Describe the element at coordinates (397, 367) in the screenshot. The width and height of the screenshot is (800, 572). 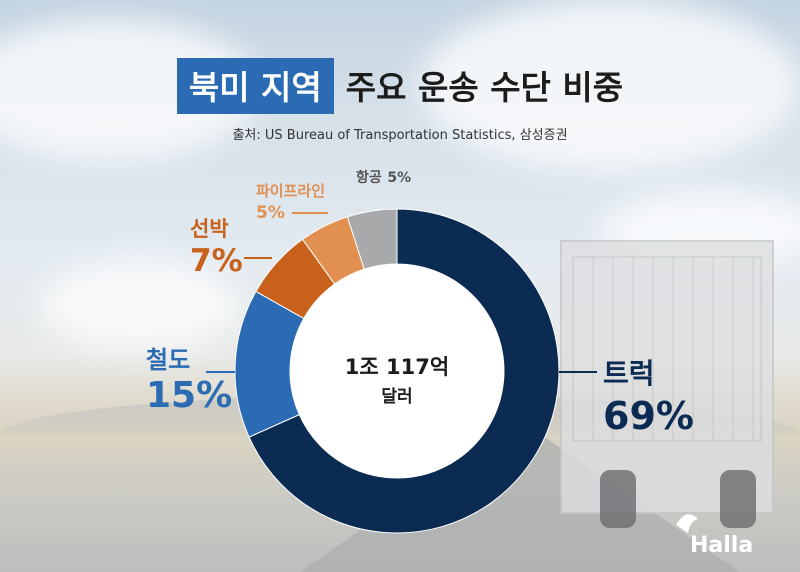
I see `center-total-value: 1조 117억` at that location.